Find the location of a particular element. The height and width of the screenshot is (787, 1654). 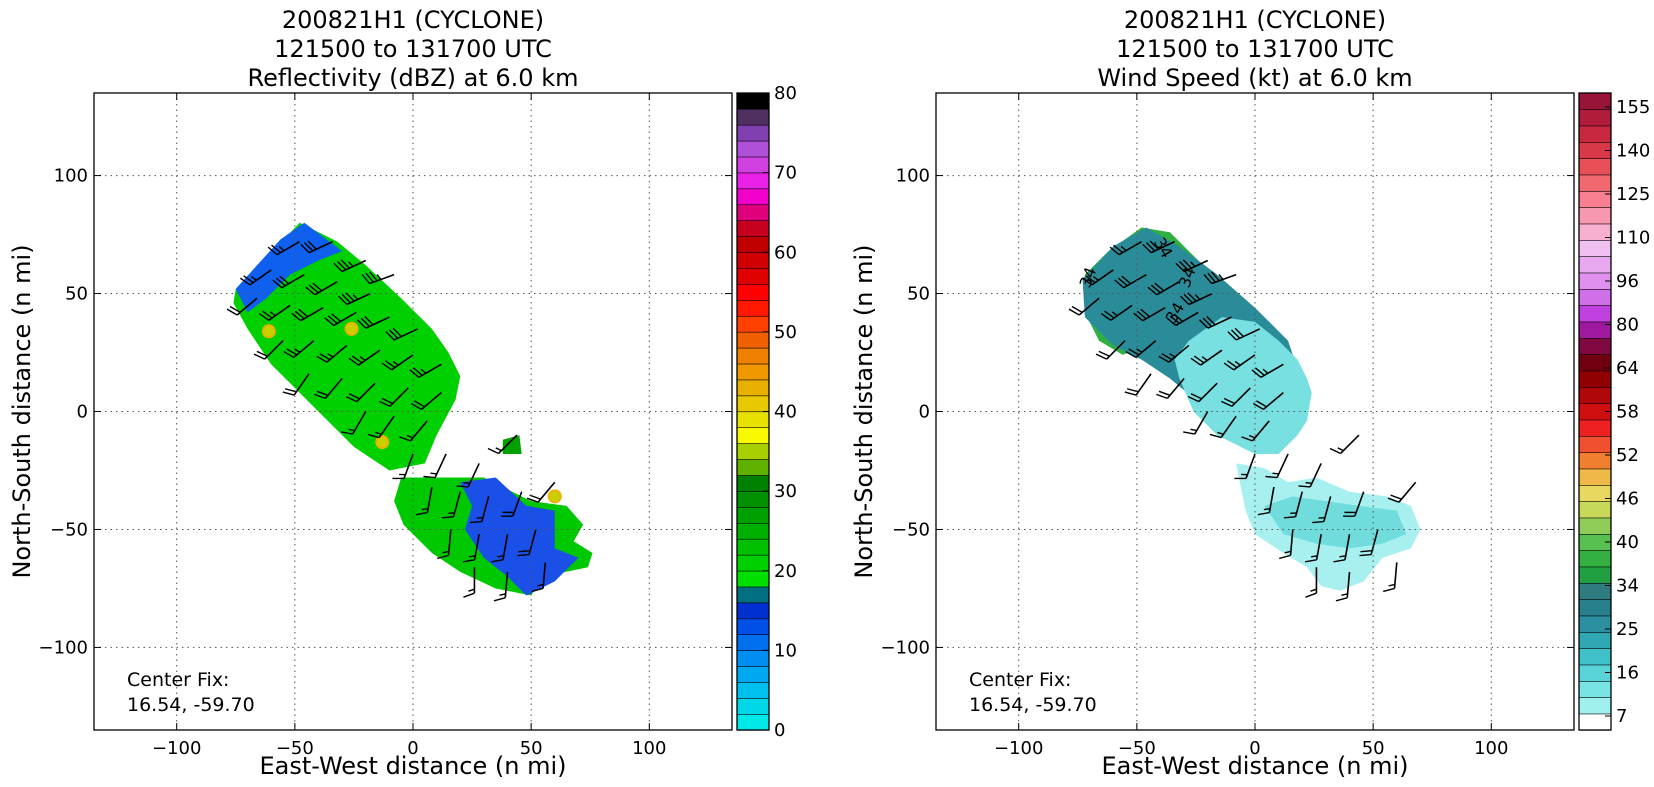

colorbar-tick-label: 0 is located at coordinates (779, 730).